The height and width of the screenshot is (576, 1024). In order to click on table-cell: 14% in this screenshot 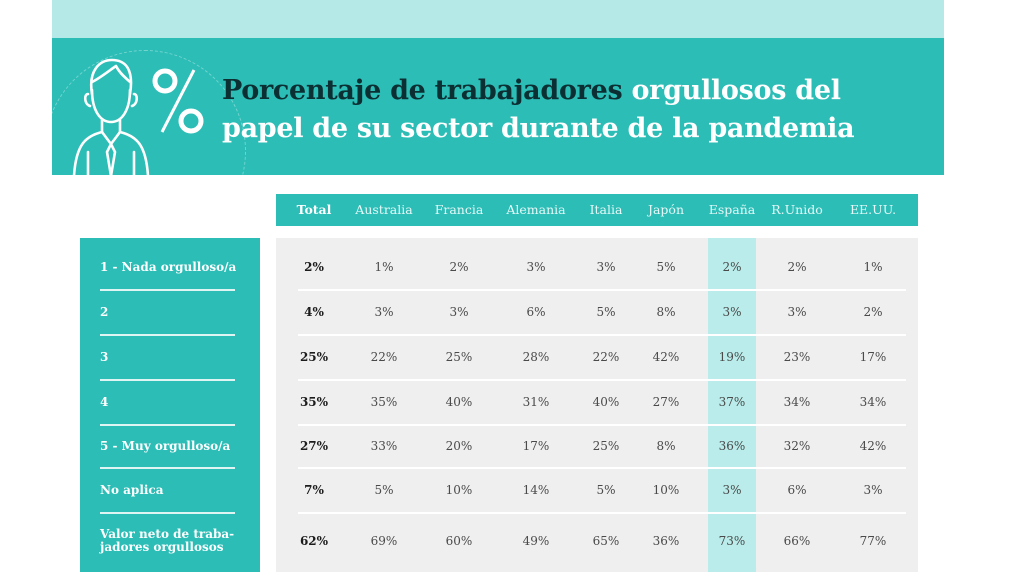, I will do `click(536, 490)`.